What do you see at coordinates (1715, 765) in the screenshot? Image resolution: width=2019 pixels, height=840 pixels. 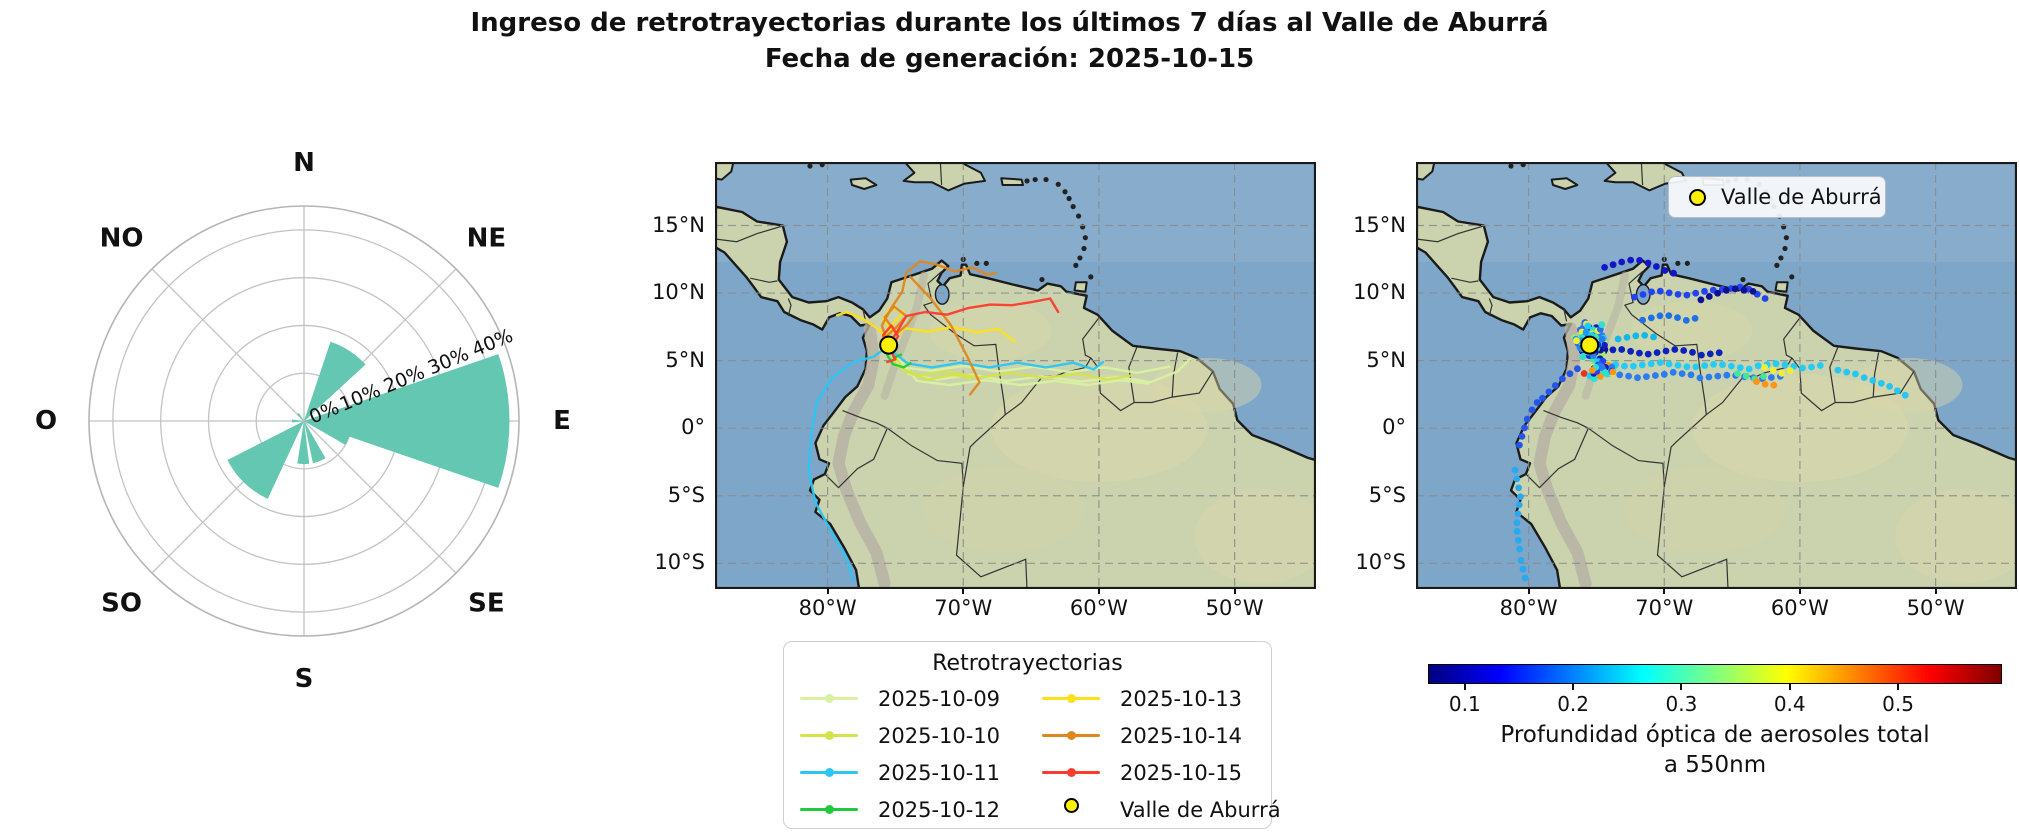 I see `colorbar-label-line2: a 550nm` at bounding box center [1715, 765].